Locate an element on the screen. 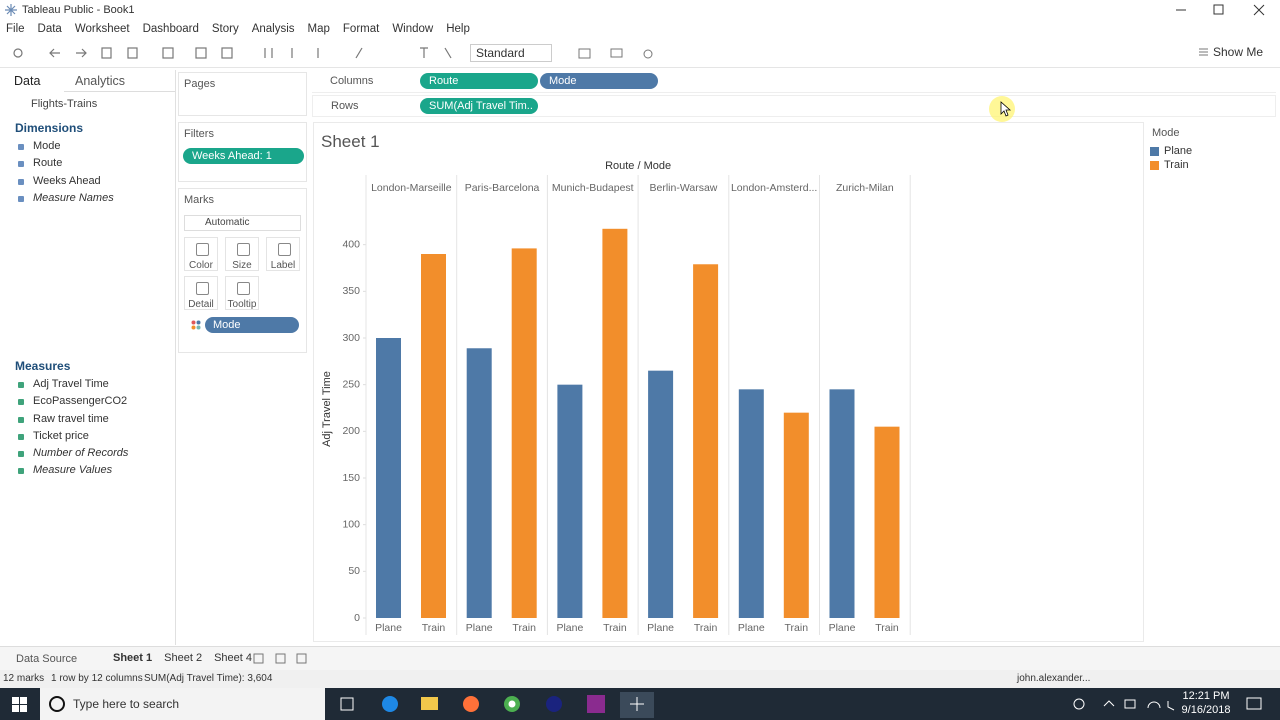 This screenshot has width=1280, height=720. measure-field: Number of Records is located at coordinates (87, 453).